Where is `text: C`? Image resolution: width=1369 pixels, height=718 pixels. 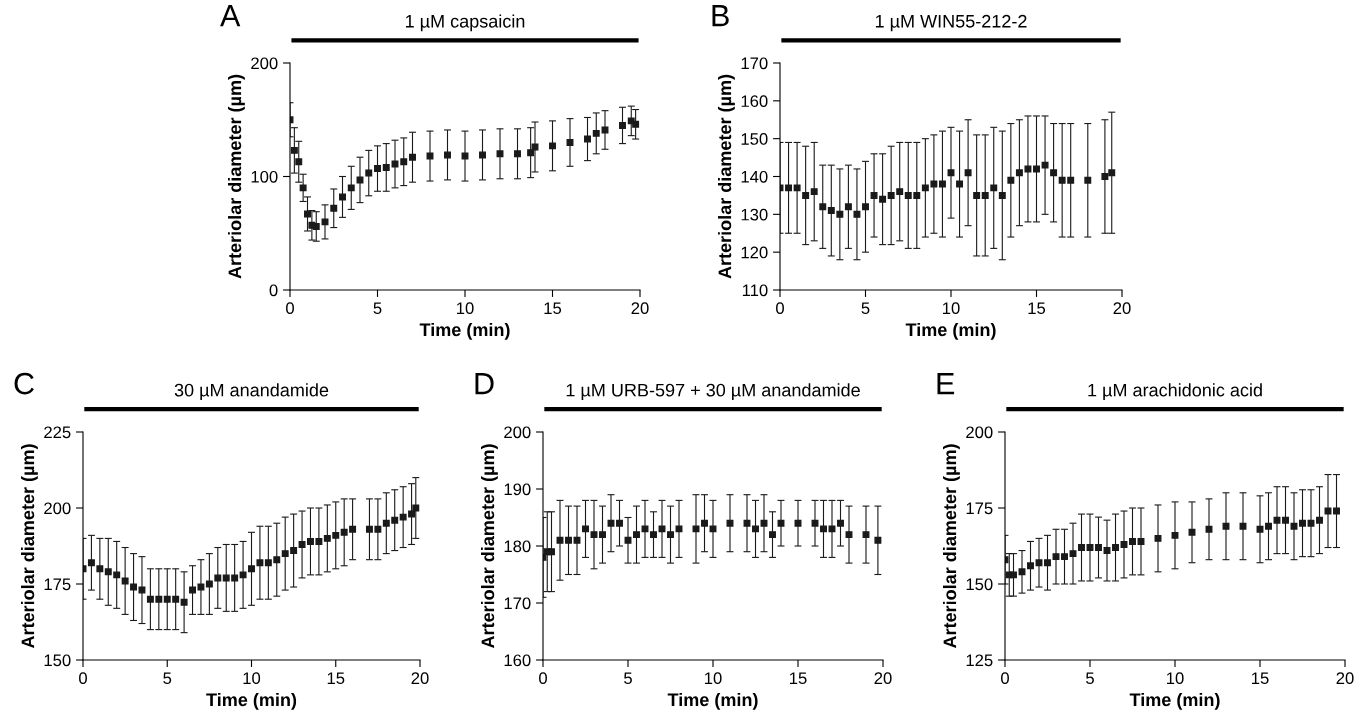
text: C is located at coordinates (24, 383).